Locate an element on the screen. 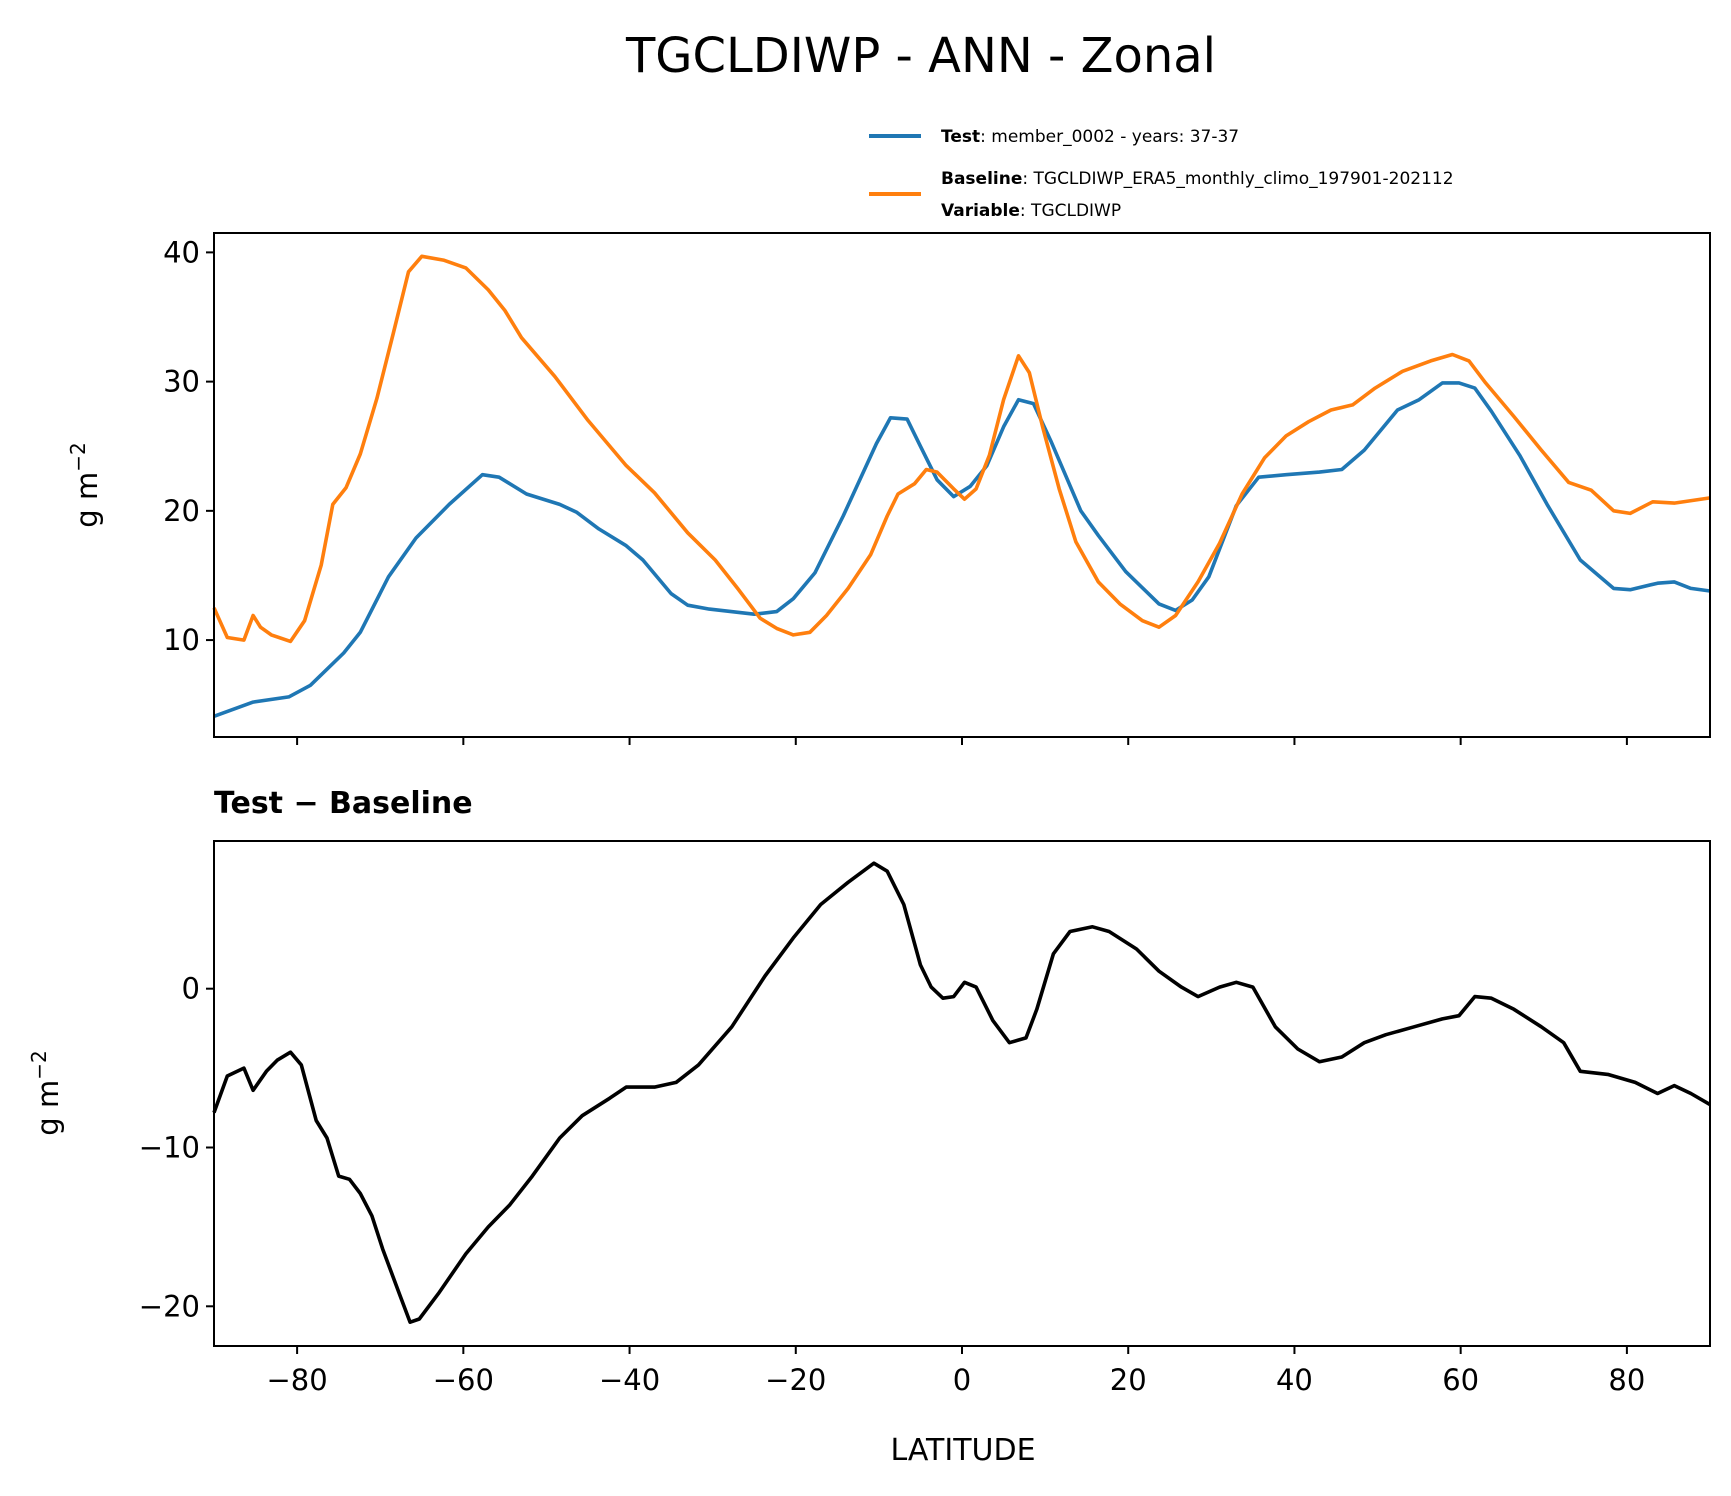 The width and height of the screenshot is (1731, 1496). x-tick-label: −80 is located at coordinates (297, 1380).